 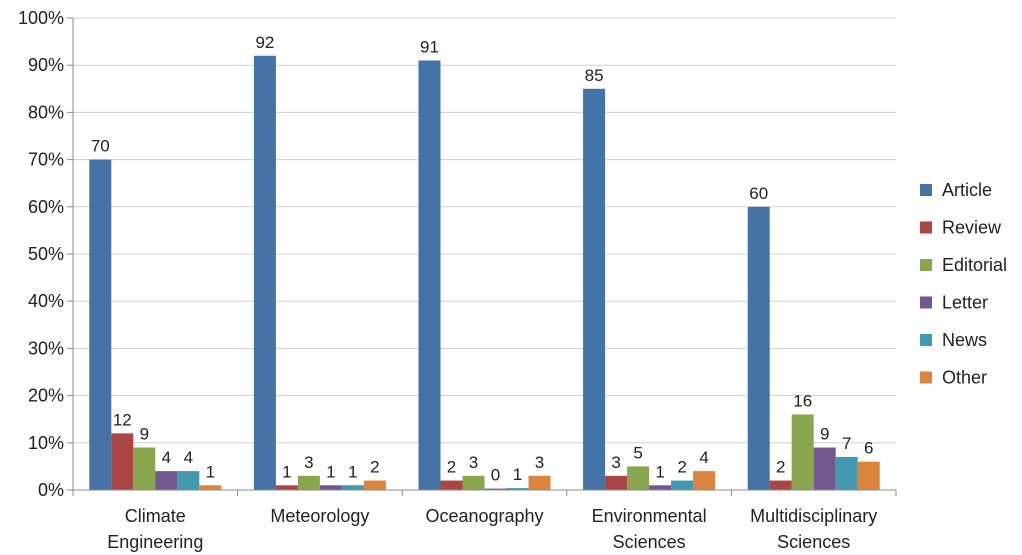 I want to click on y-axis-ticks: 0% 10% 20% 30% 40% 50% 60% 70% 80% 90% 100%, so click(x=45, y=254).